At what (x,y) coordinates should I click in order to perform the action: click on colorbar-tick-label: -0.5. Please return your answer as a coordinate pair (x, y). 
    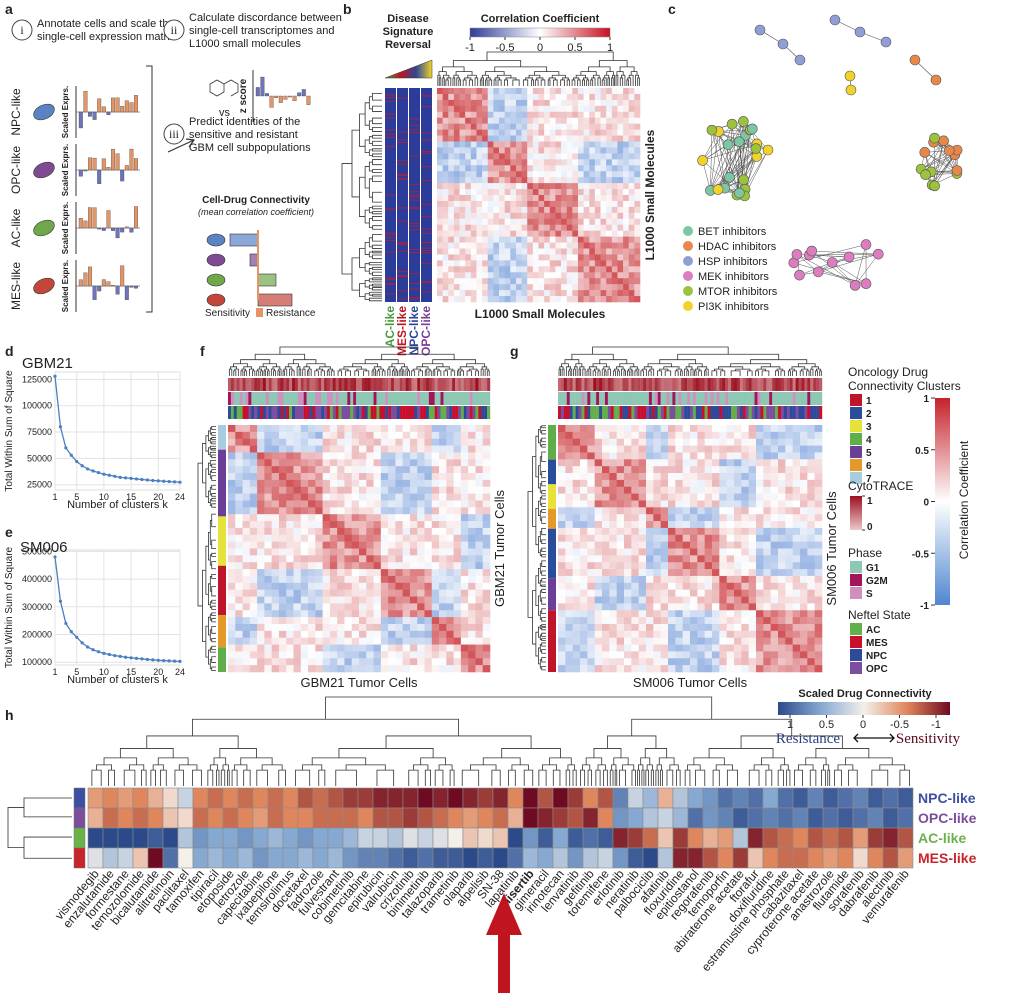
    Looking at the image, I should click on (505, 48).